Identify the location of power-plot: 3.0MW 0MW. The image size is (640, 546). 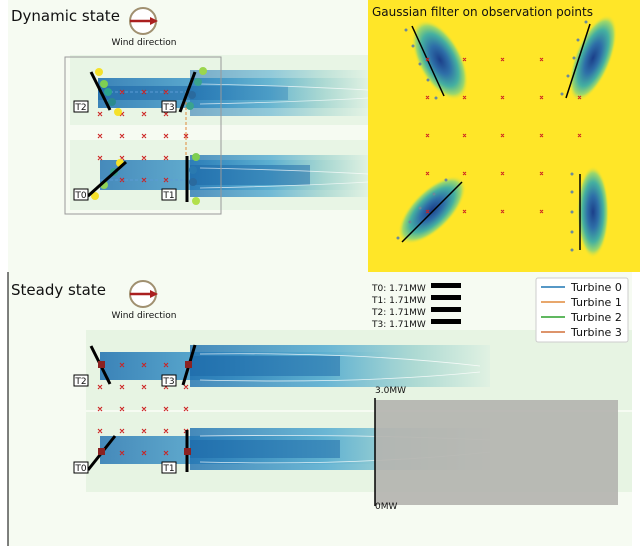
(496, 449).